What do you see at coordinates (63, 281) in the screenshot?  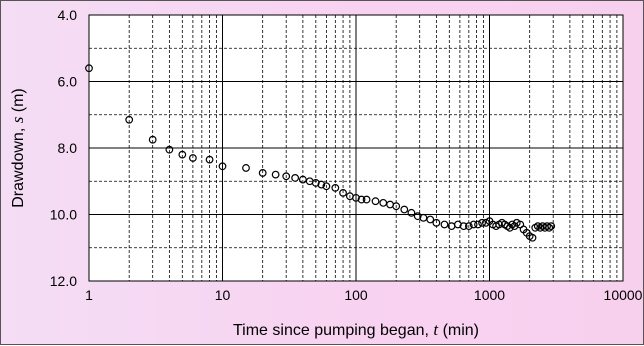 I see `y-tick-label: 12.0` at bounding box center [63, 281].